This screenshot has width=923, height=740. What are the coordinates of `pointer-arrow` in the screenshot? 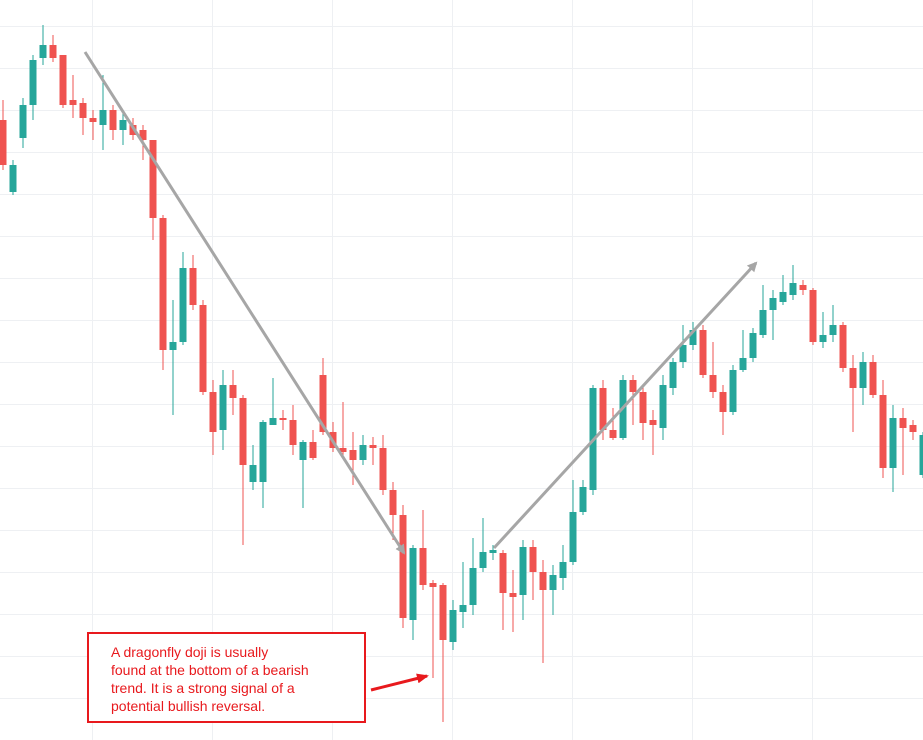 It's located at (399, 682).